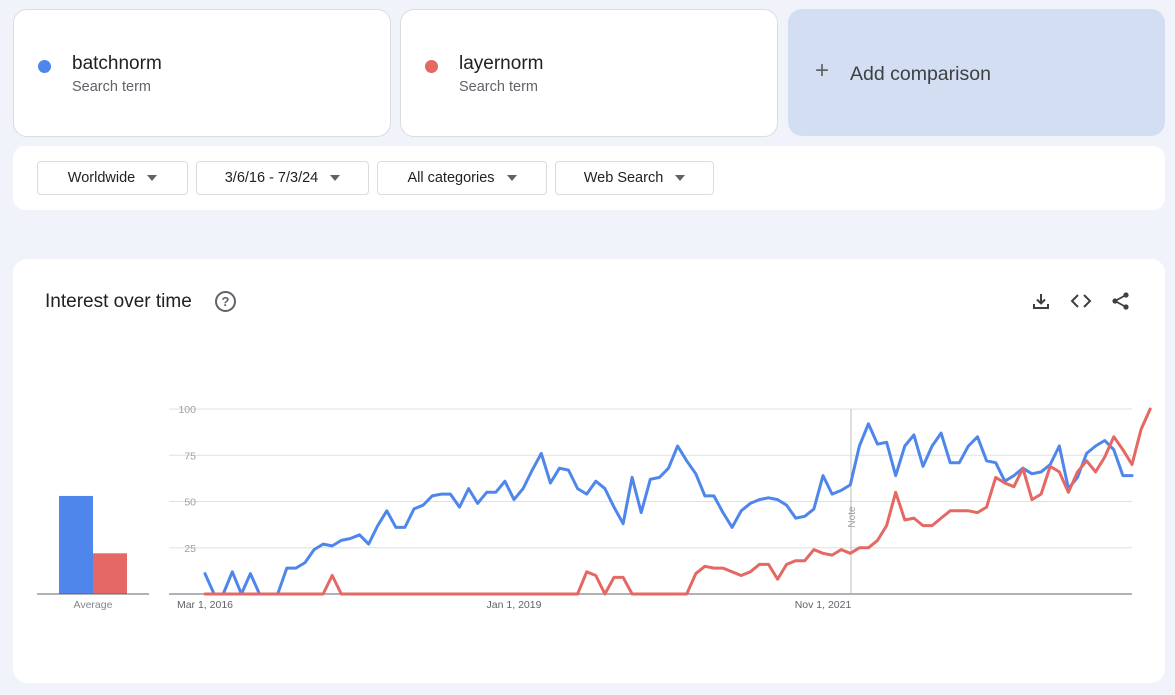 The image size is (1175, 695). I want to click on region-select: Worldwide, so click(112, 178).